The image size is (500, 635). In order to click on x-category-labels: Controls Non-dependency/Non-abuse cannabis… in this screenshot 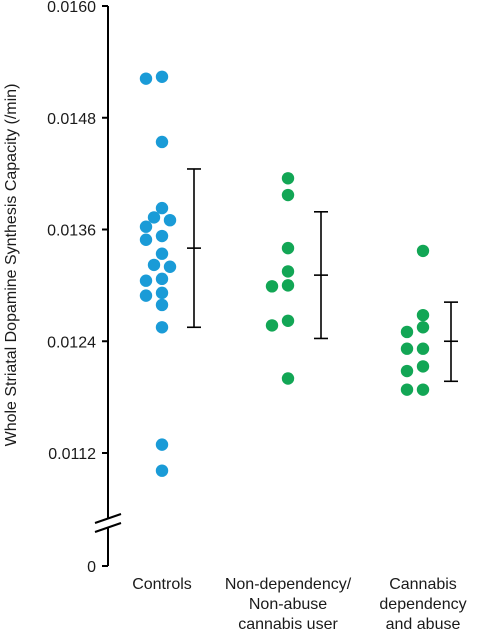, I will do `click(299, 604)`.